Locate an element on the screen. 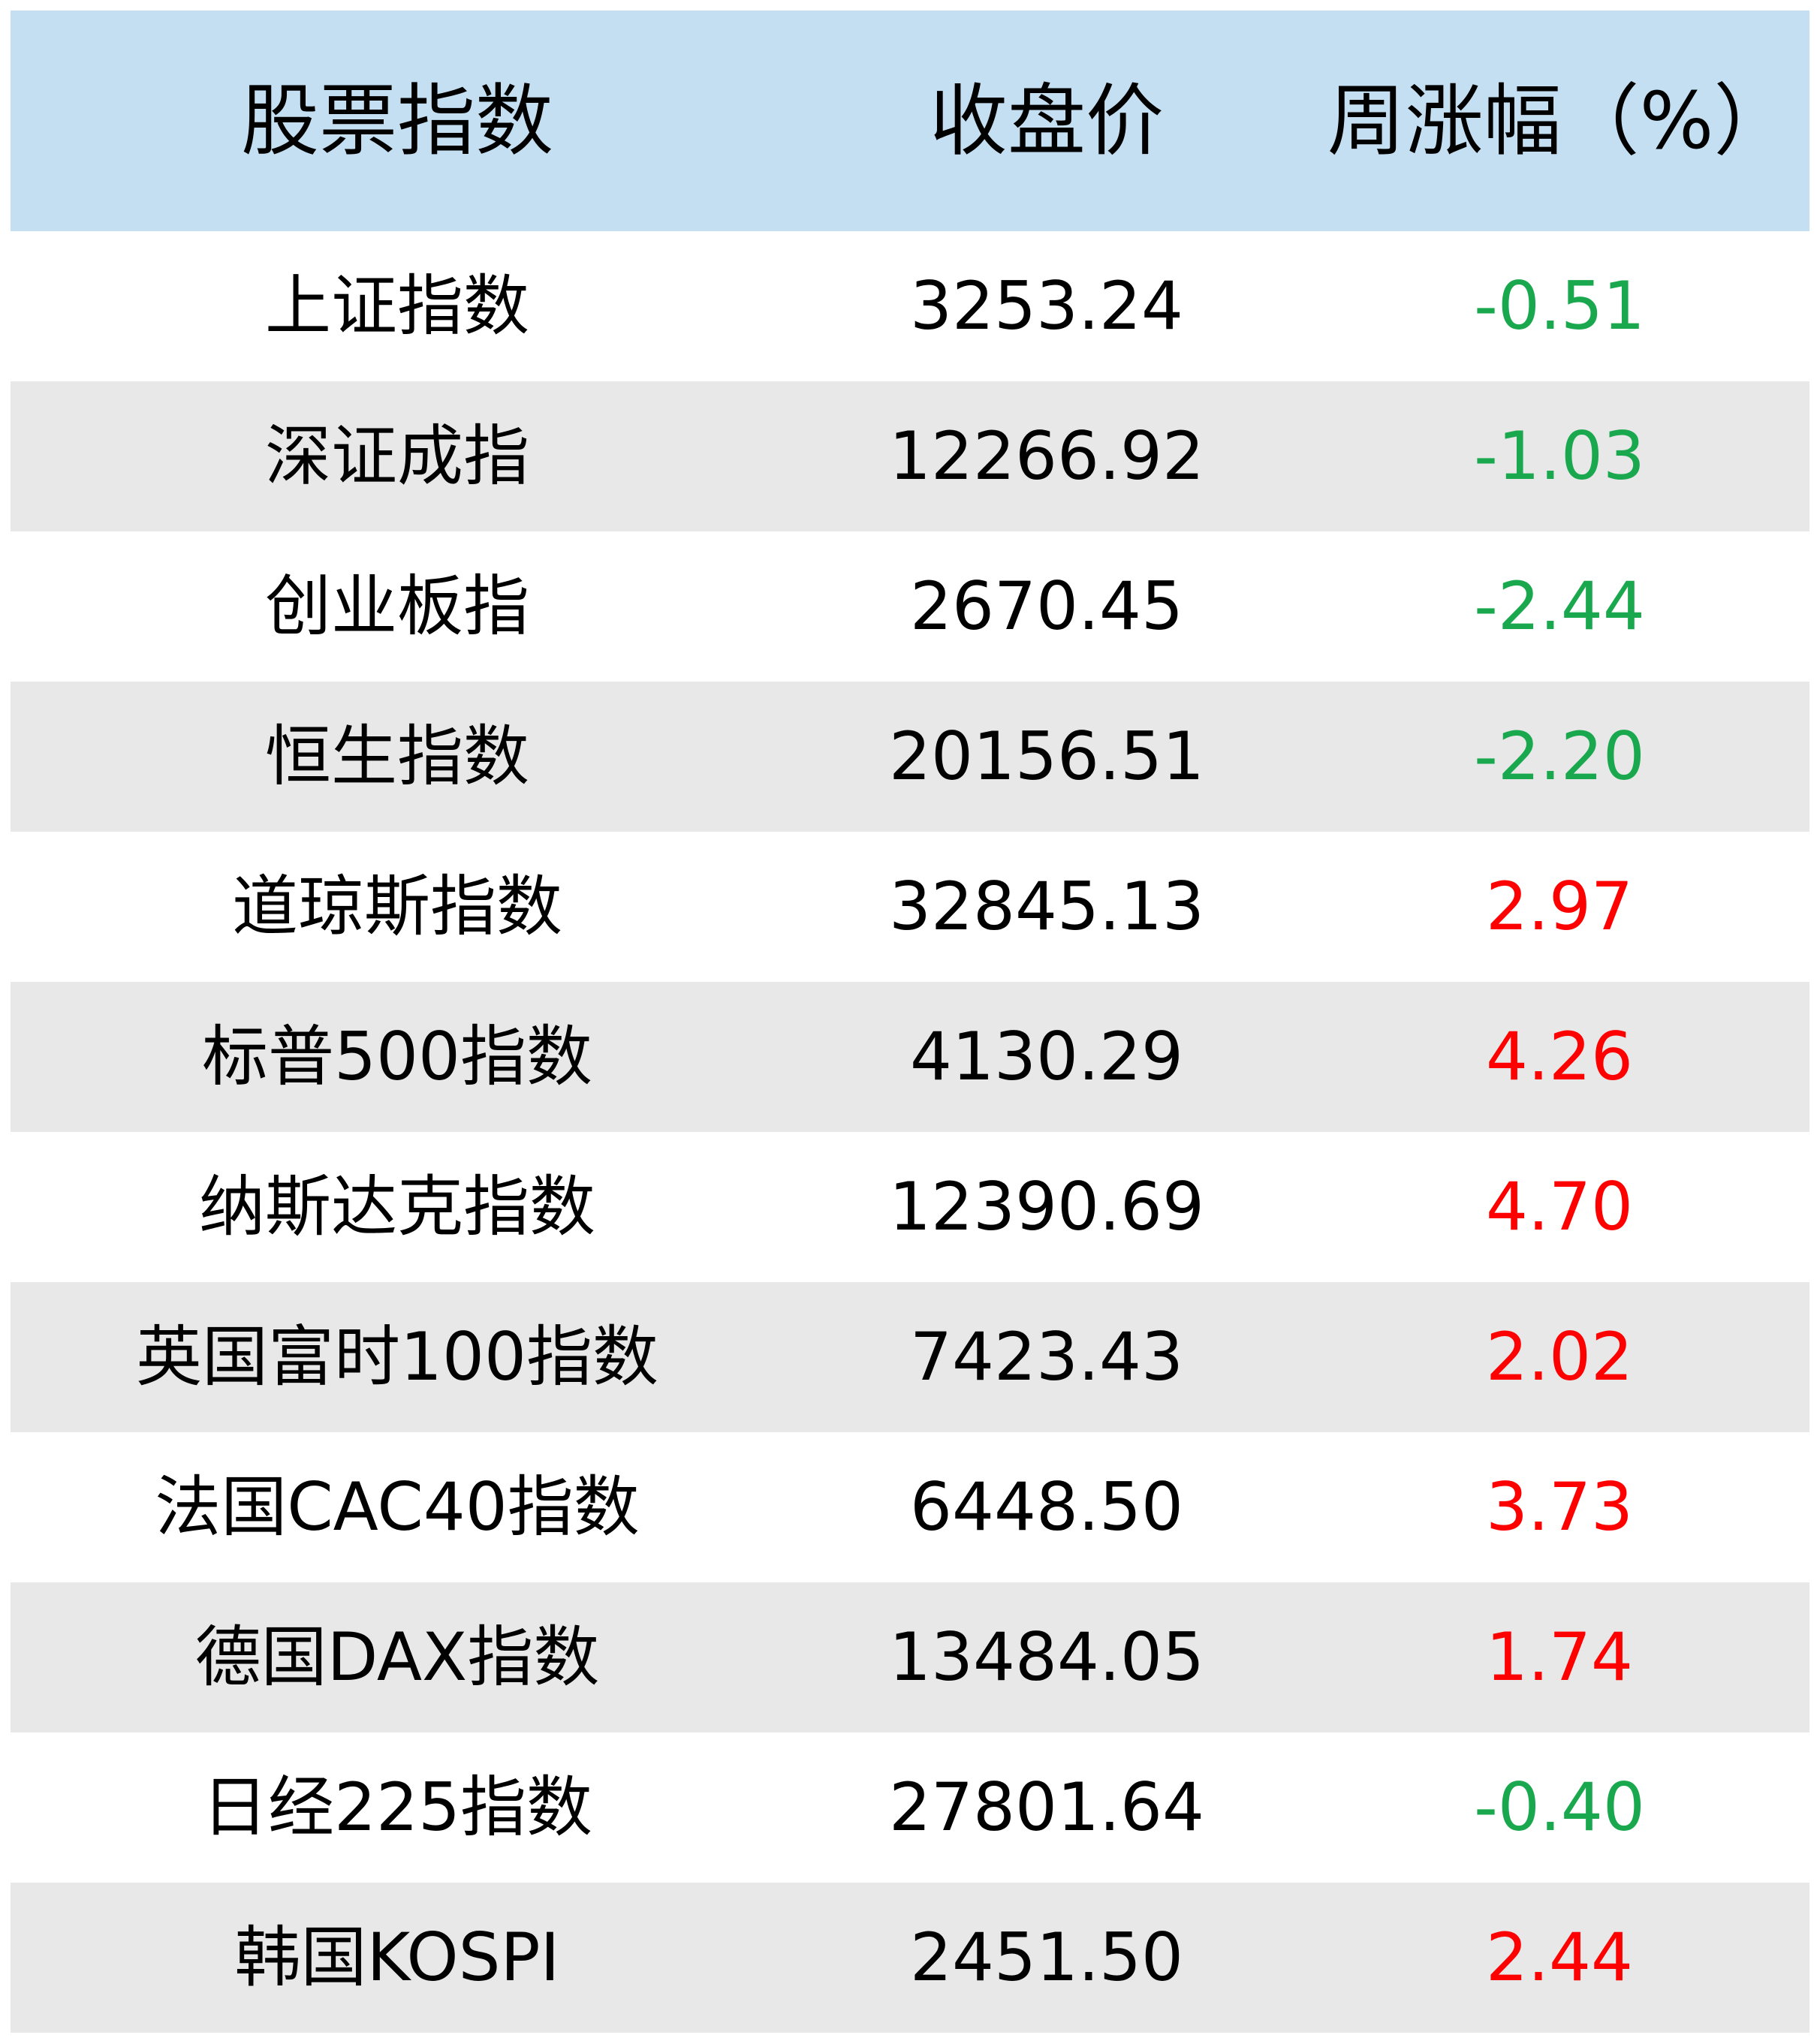  close-price: 2451.50 is located at coordinates (1046, 1958).